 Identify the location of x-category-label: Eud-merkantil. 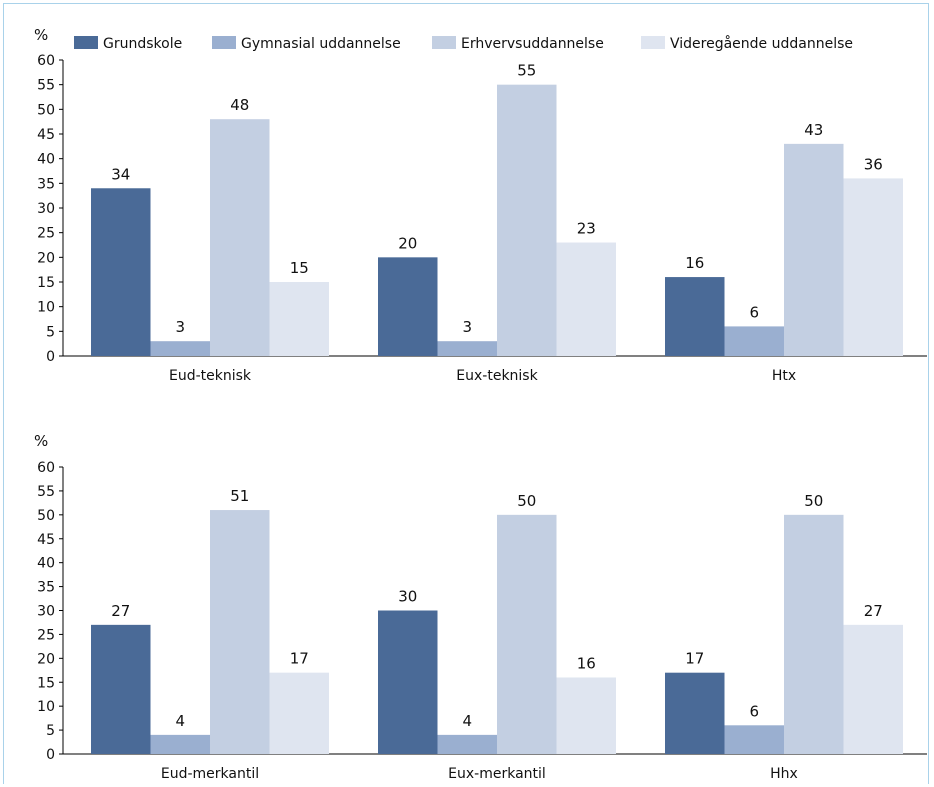
(210, 774).